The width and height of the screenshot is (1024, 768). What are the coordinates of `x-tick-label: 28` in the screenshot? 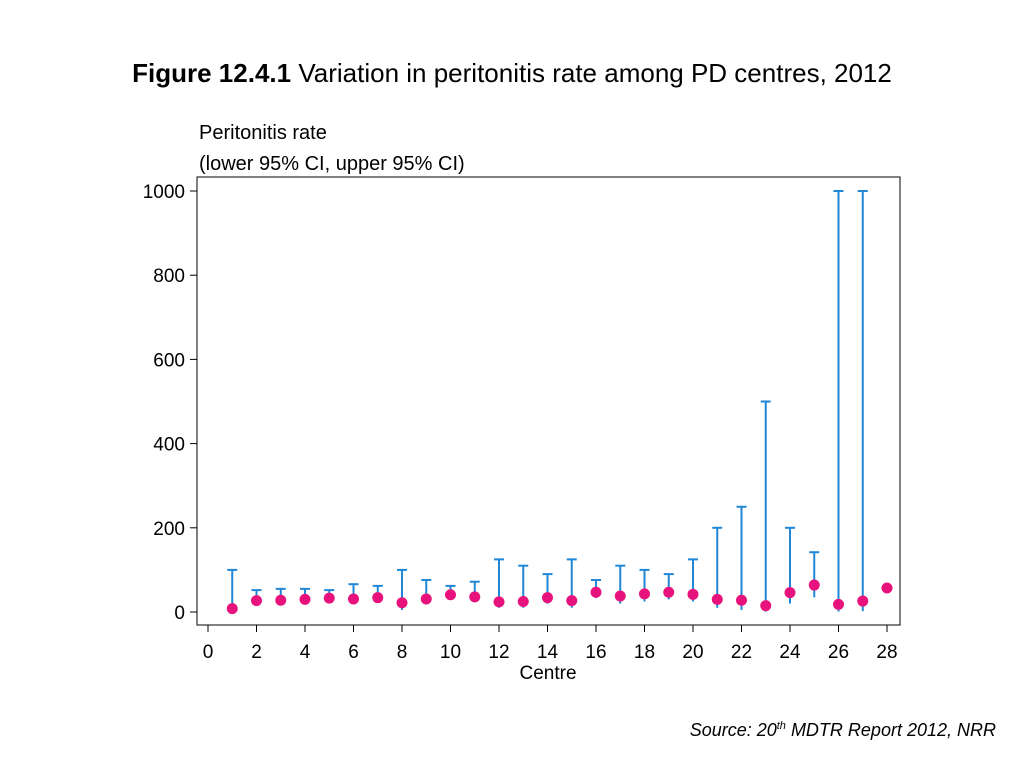 It's located at (886, 652).